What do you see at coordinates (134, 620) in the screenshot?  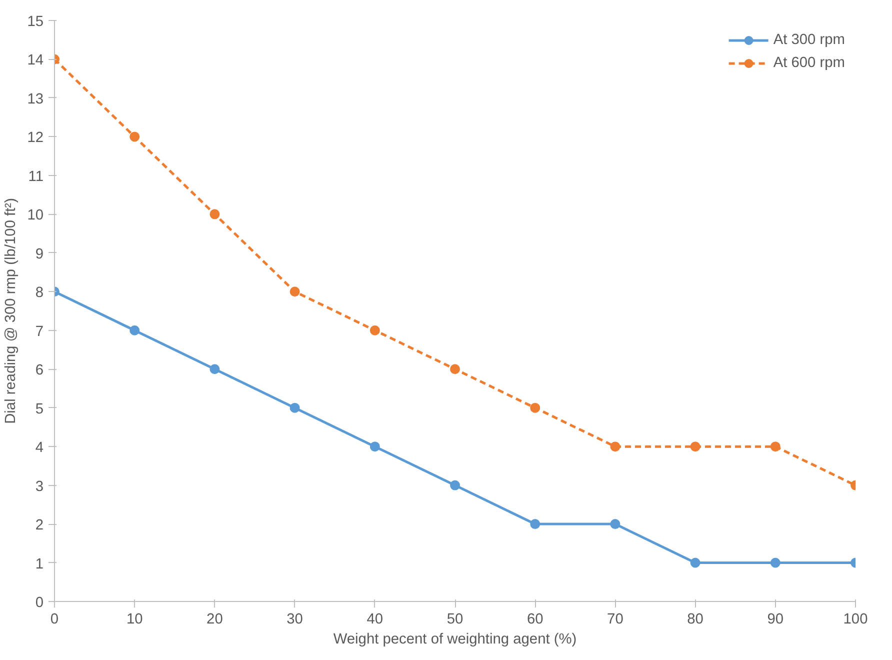 I see `x-tick-label: 10` at bounding box center [134, 620].